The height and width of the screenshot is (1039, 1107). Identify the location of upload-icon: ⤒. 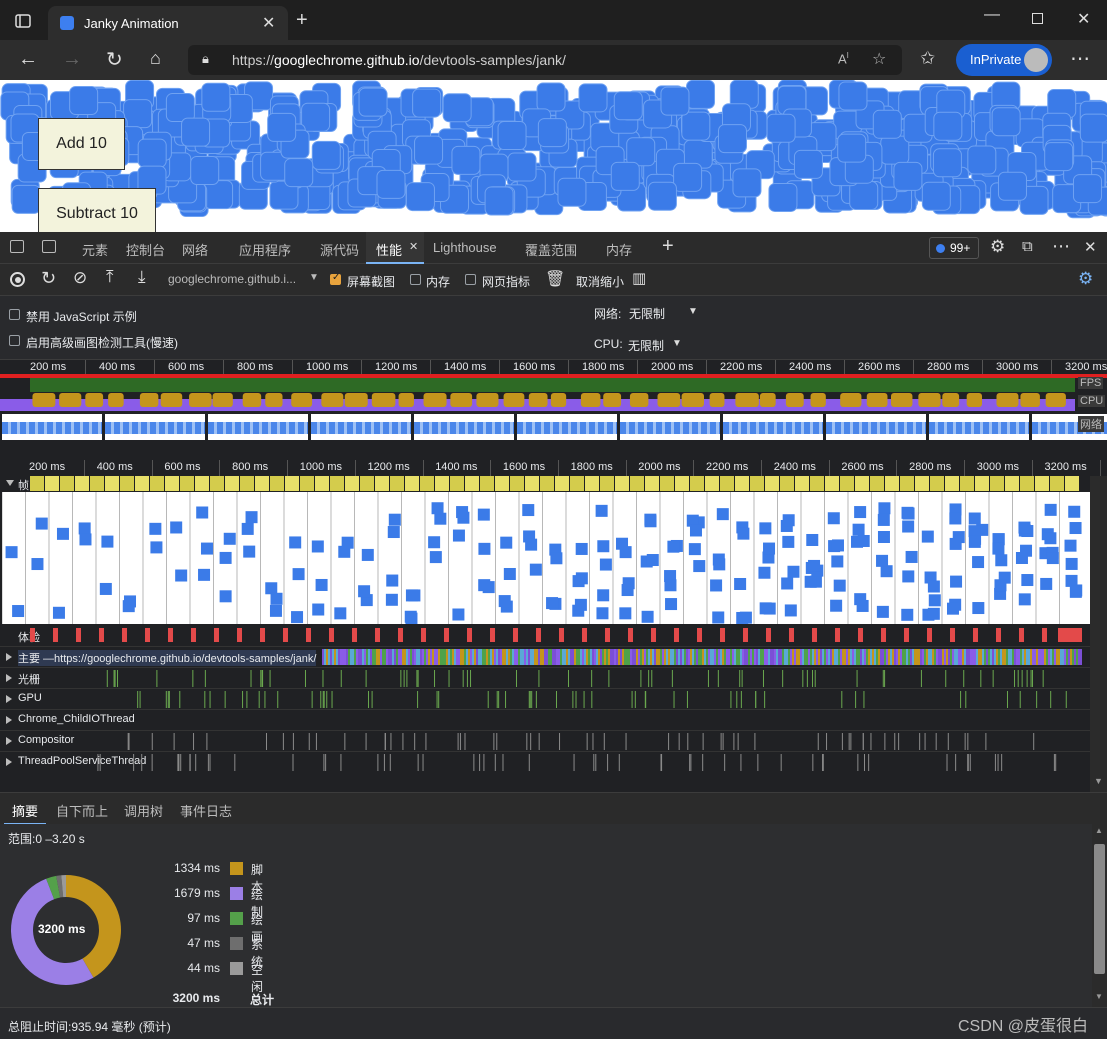
(110, 276).